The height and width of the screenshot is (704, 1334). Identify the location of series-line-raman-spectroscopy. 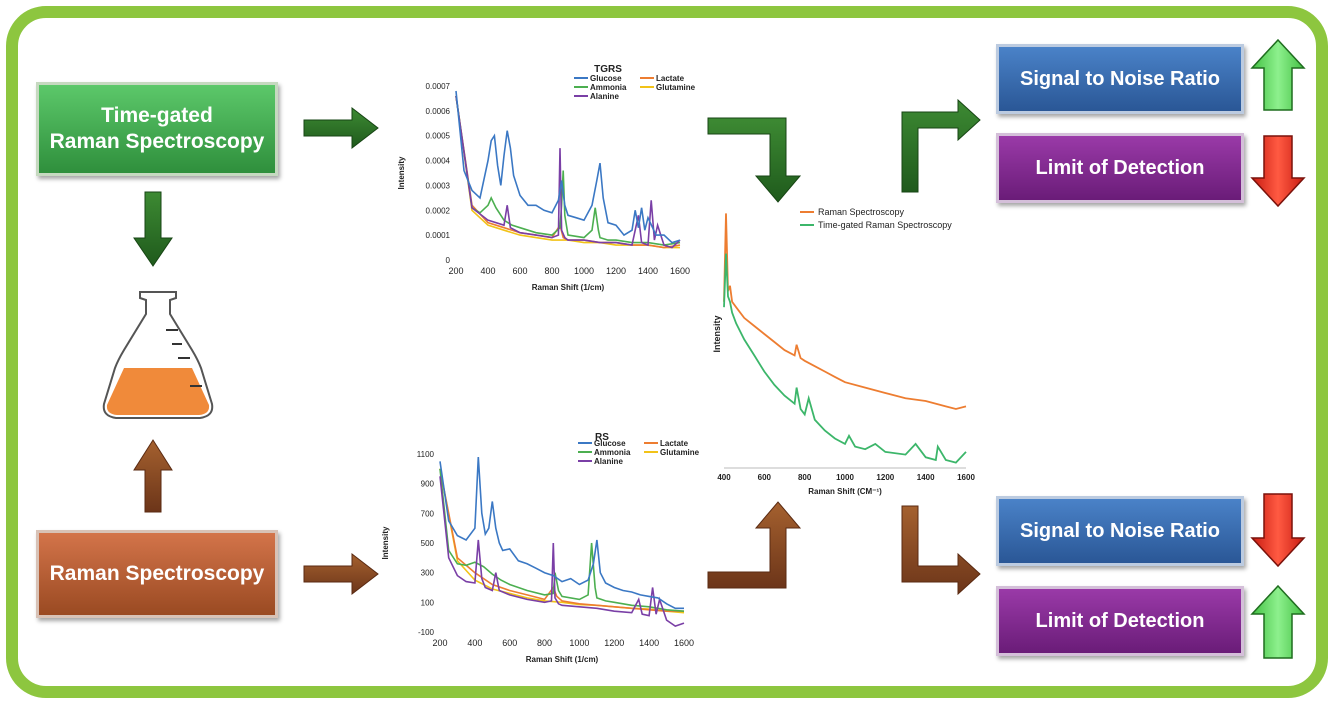
(845, 311).